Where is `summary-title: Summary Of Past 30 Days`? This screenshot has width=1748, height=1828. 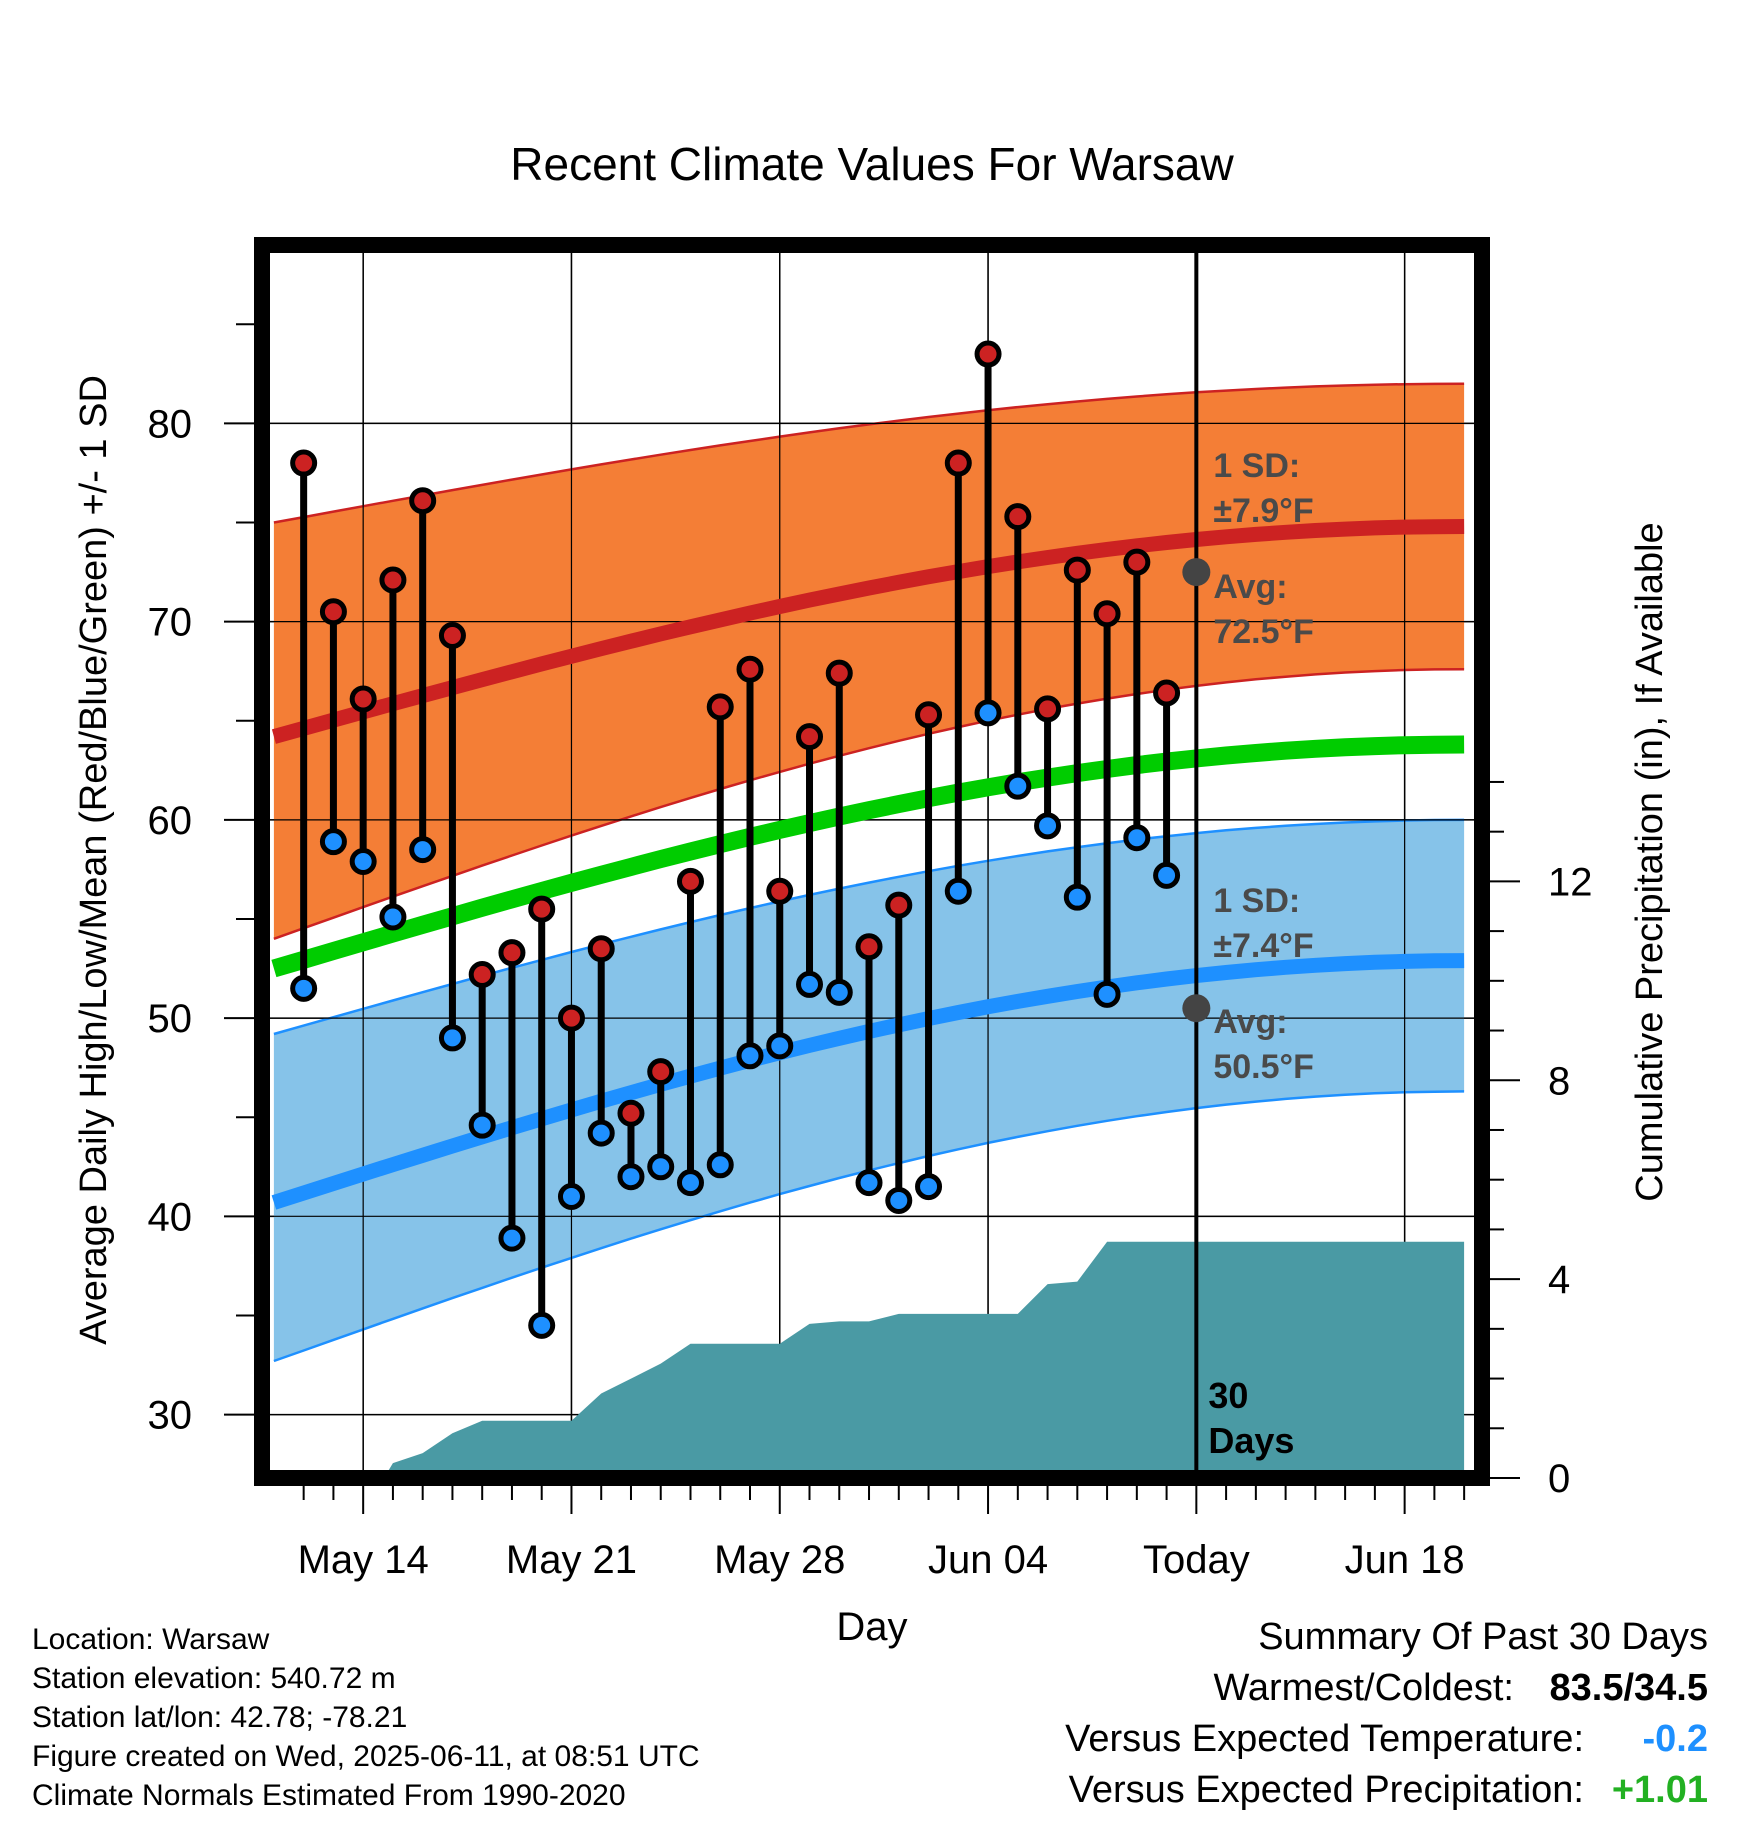
summary-title: Summary Of Past 30 Days is located at coordinates (1483, 1637).